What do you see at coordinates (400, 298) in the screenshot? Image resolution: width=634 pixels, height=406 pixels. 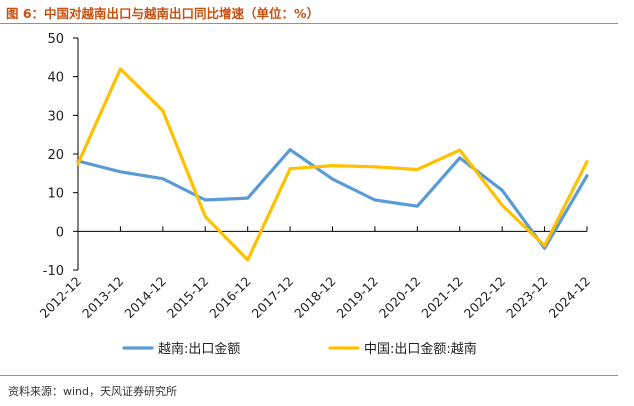 I see `x-tick-label: 2020-12` at bounding box center [400, 298].